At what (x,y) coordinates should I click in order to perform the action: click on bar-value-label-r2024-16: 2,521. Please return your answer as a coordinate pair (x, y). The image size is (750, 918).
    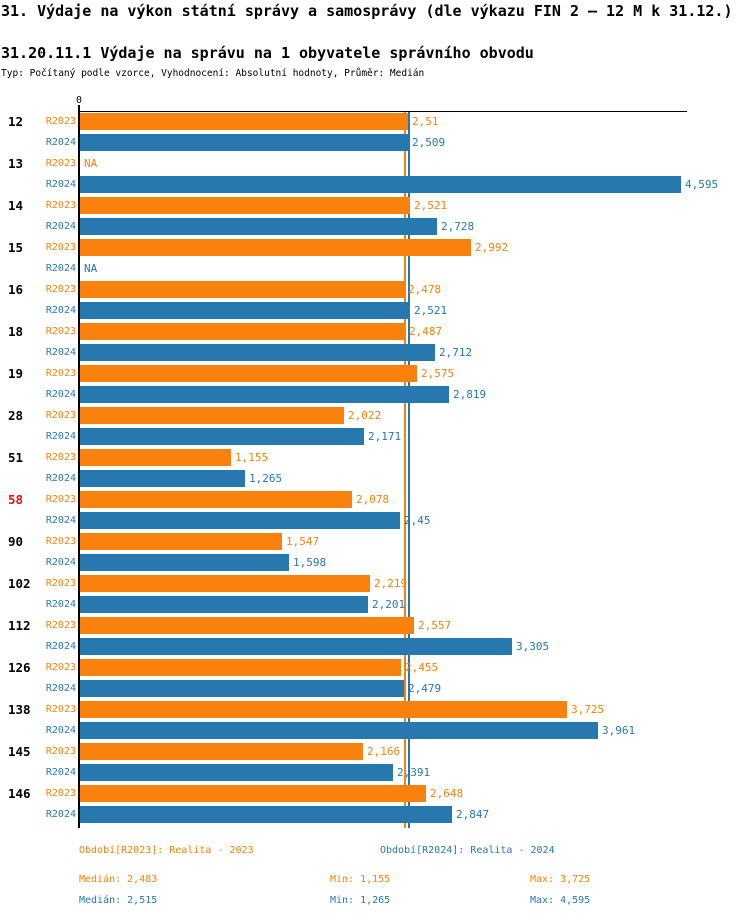
    Looking at the image, I should click on (431, 310).